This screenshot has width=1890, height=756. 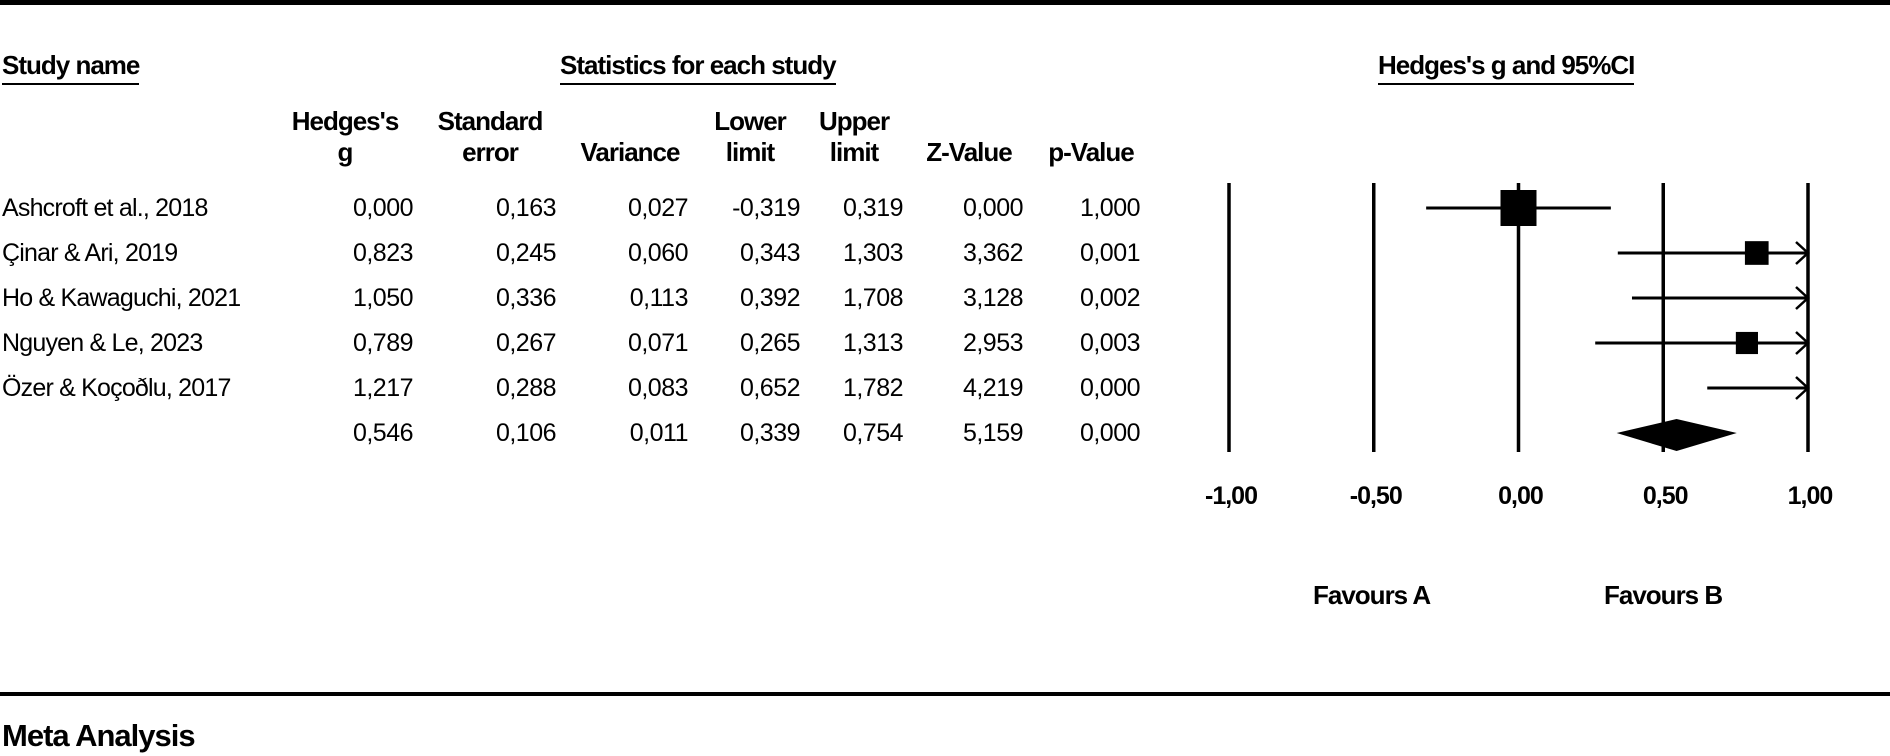 What do you see at coordinates (770, 388) in the screenshot?
I see `cell-lower: 0,652` at bounding box center [770, 388].